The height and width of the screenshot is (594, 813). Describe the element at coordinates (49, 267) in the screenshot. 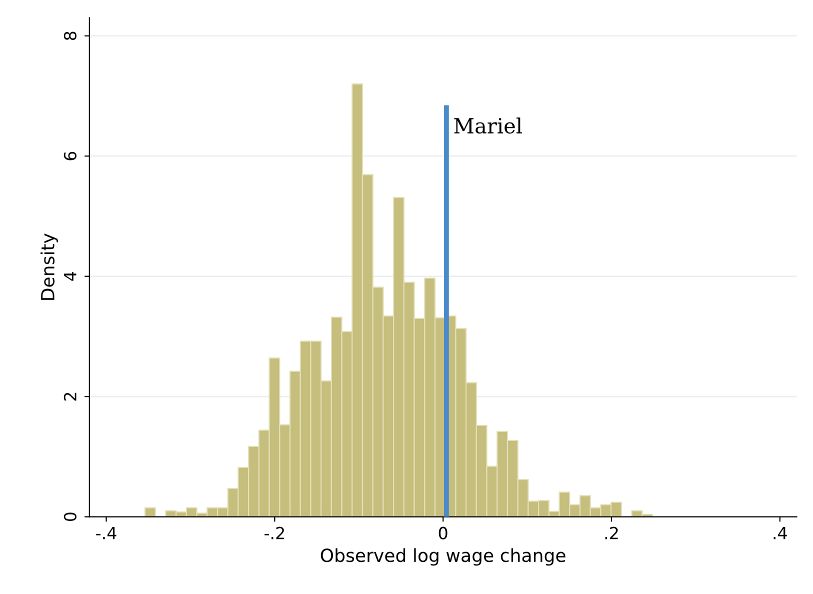

I see `y-axis-title: Density` at that location.